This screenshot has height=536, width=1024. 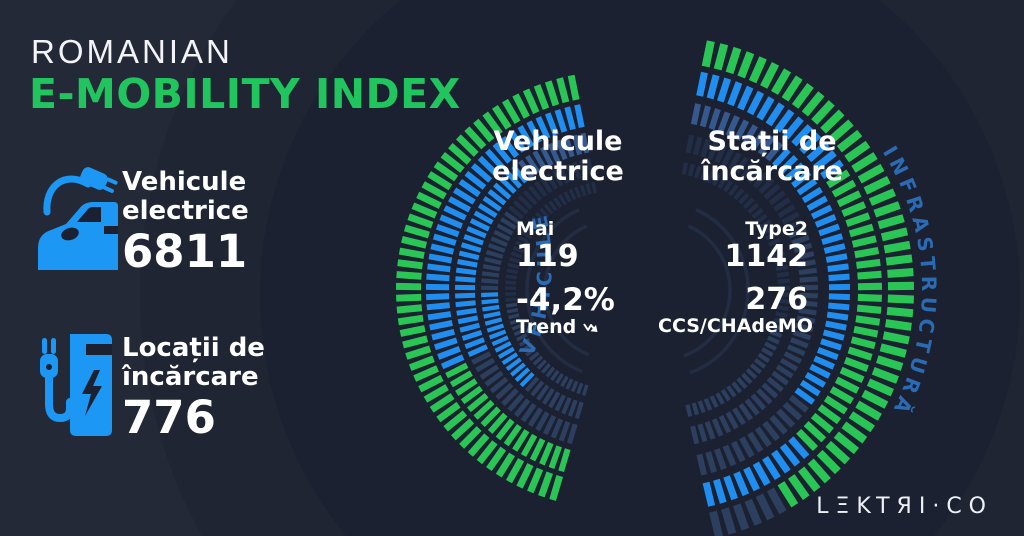 What do you see at coordinates (74, 218) in the screenshot?
I see `ev-car-plug-icon` at bounding box center [74, 218].